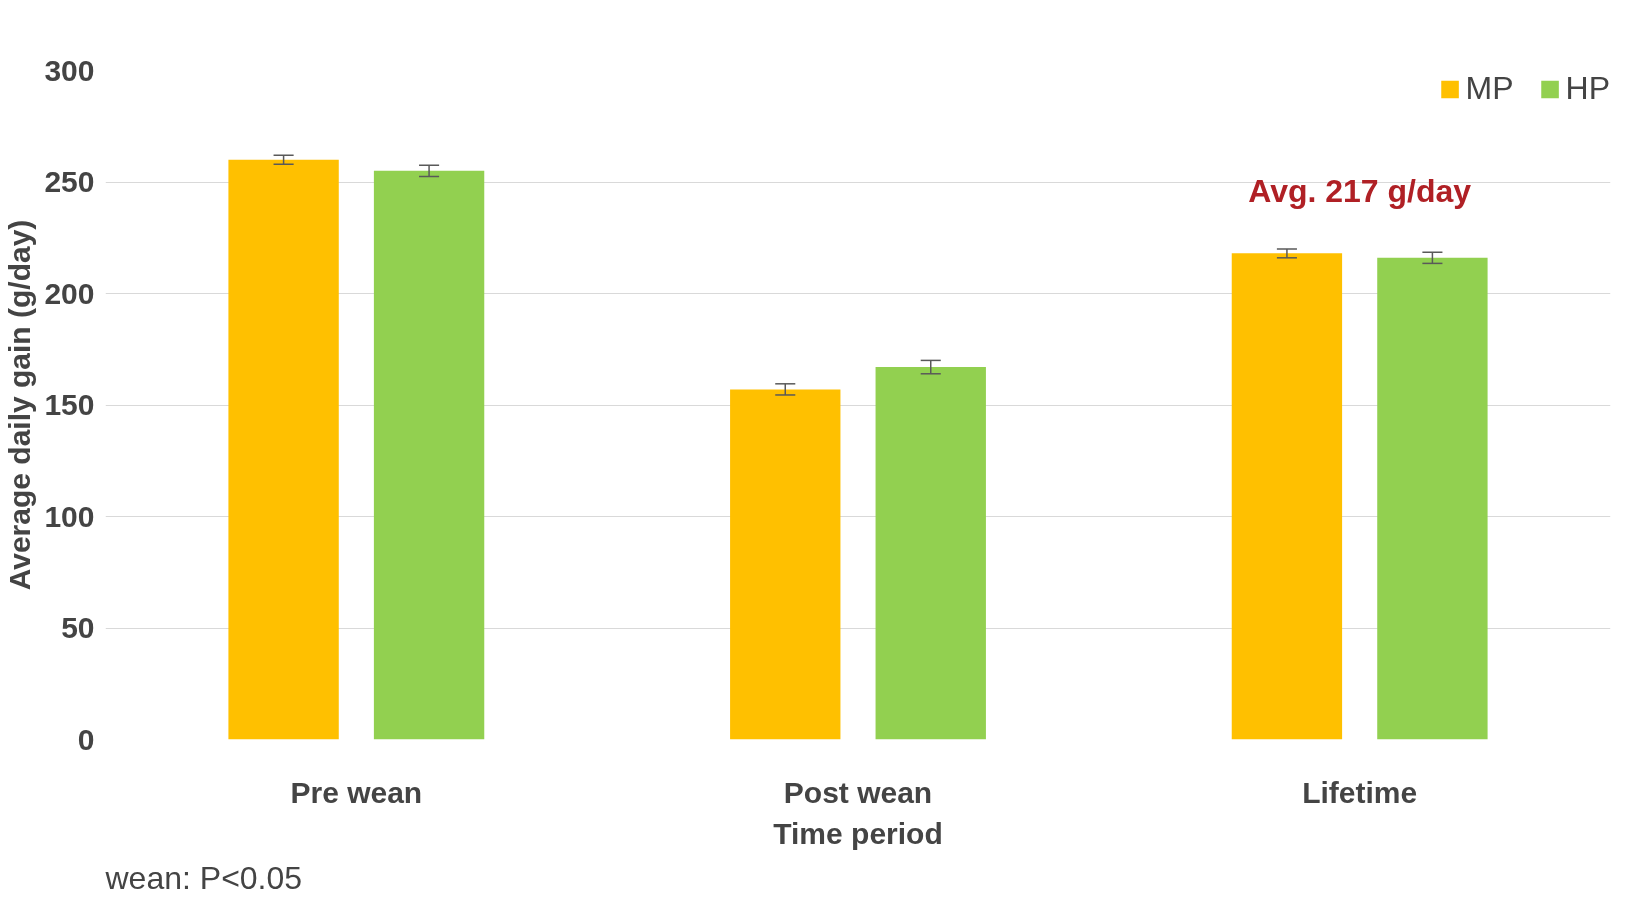 The height and width of the screenshot is (910, 1648). Describe the element at coordinates (203, 877) in the screenshot. I see `text: wean: P<0.05` at that location.